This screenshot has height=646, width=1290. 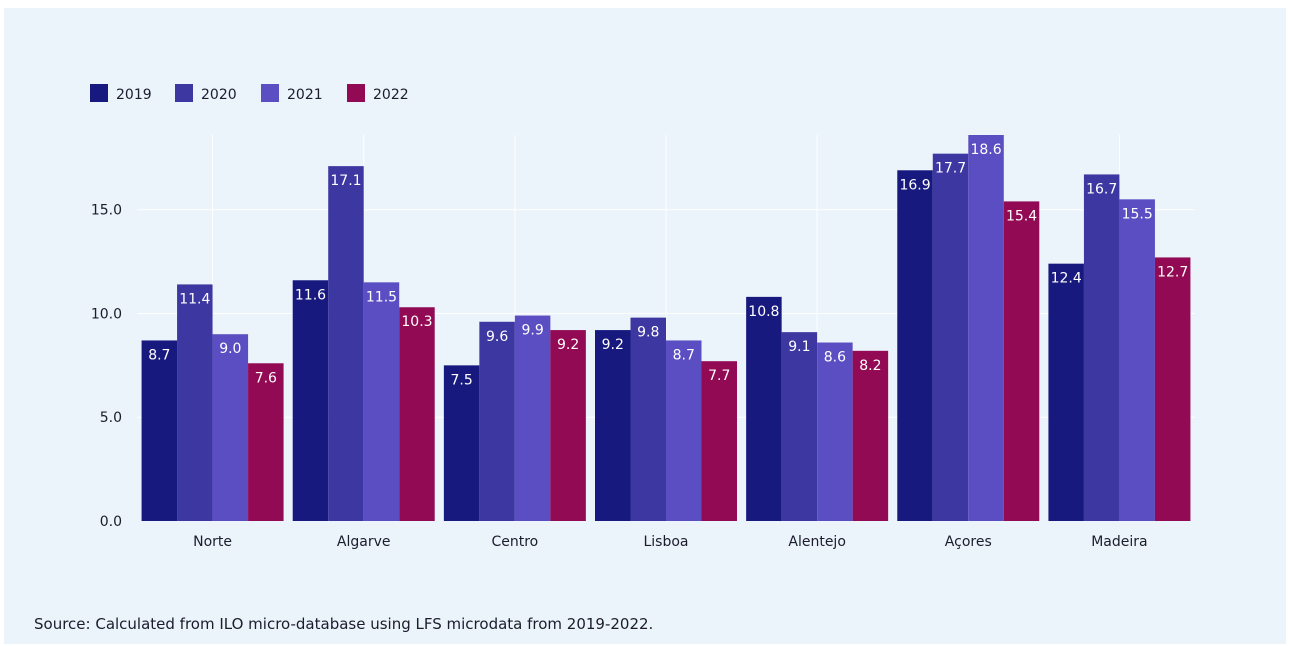 What do you see at coordinates (1021, 216) in the screenshot?
I see `bar-value-label: 15.4` at bounding box center [1021, 216].